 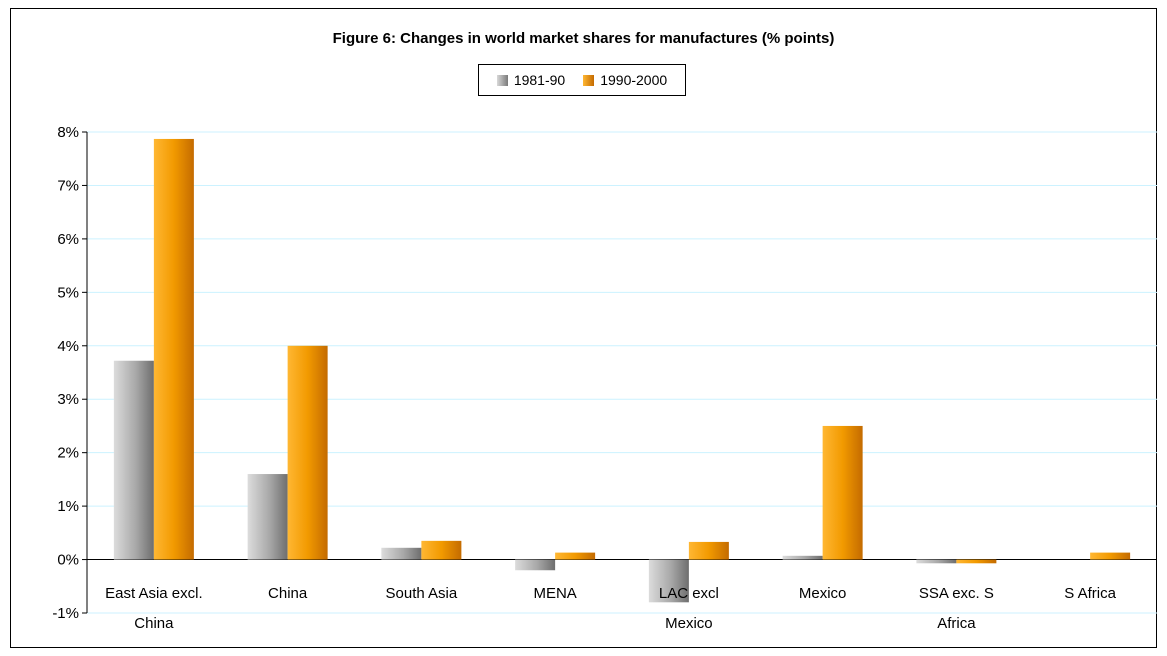 What do you see at coordinates (68, 453) in the screenshot?
I see `y-tick-label: 2%` at bounding box center [68, 453].